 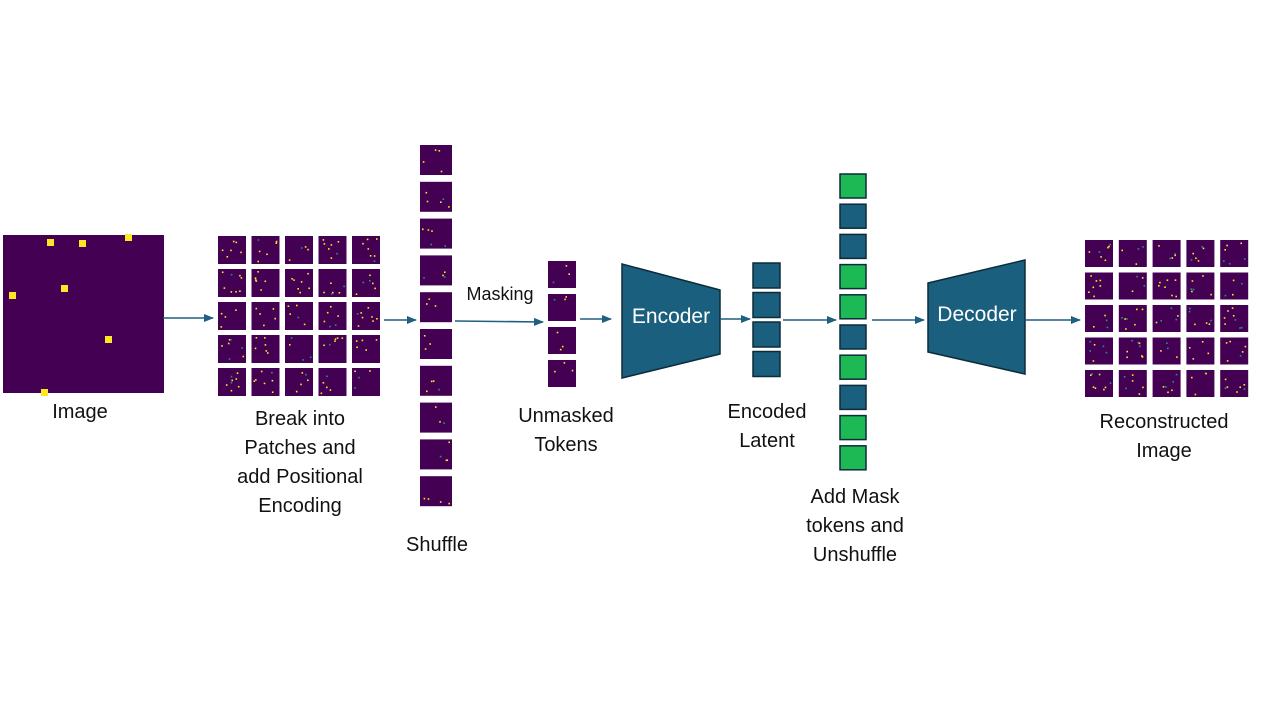 What do you see at coordinates (853, 322) in the screenshot?
I see `mask-tokens-column` at bounding box center [853, 322].